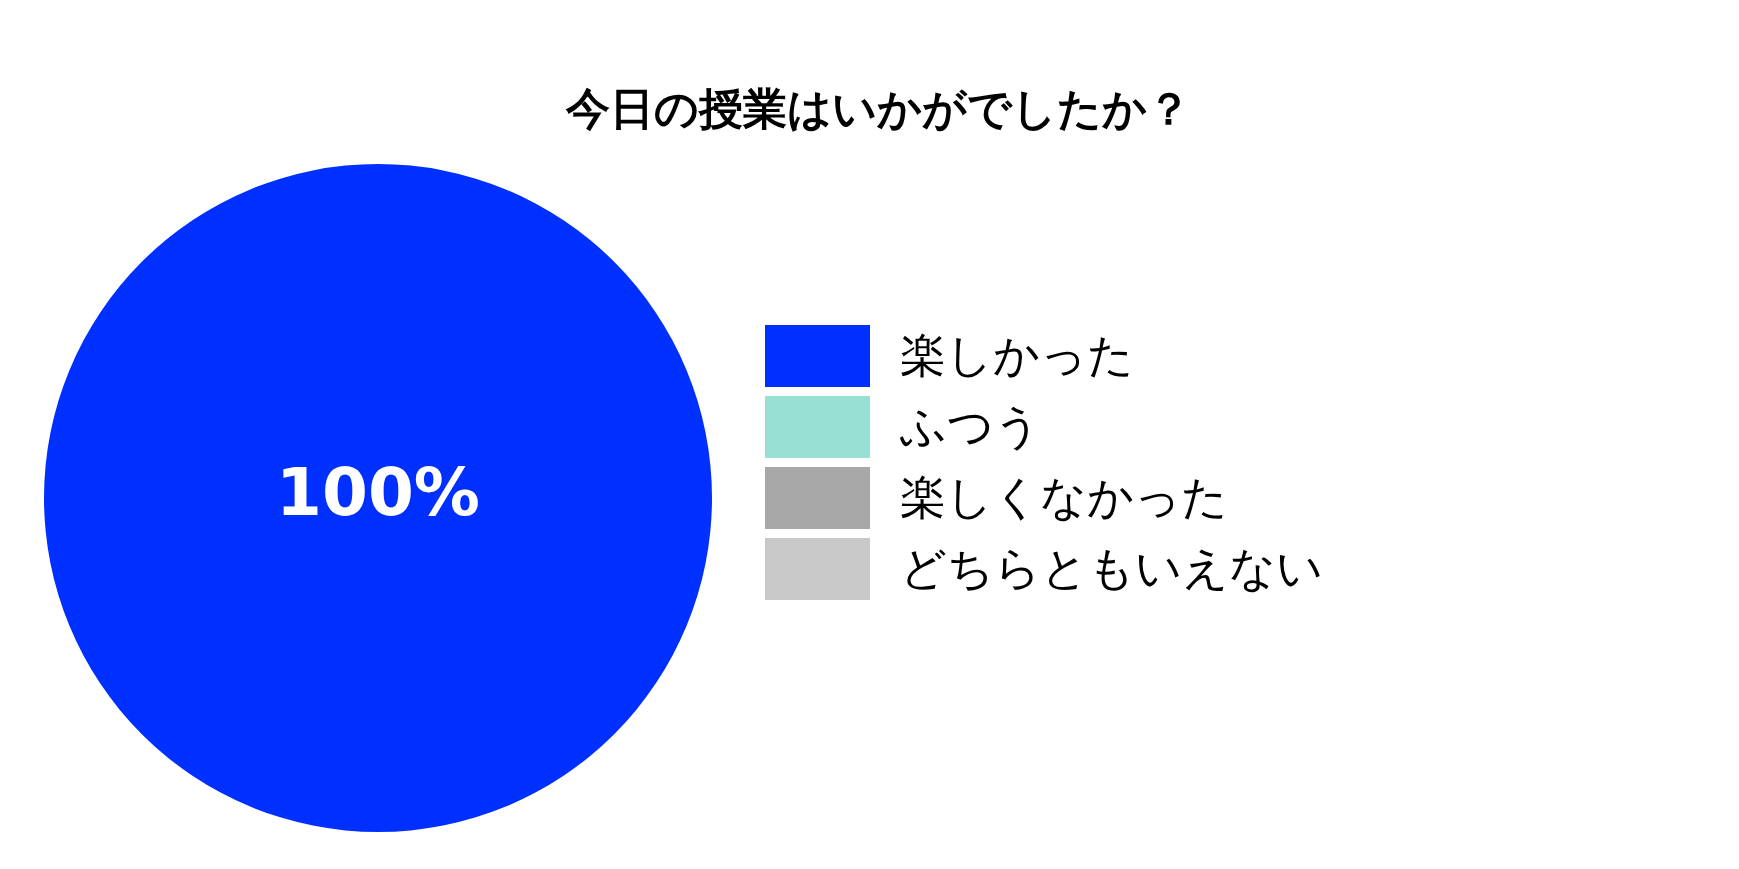 Image resolution: width=1739 pixels, height=869 pixels. Describe the element at coordinates (378, 493) in the screenshot. I see `data-label: 100%` at that location.